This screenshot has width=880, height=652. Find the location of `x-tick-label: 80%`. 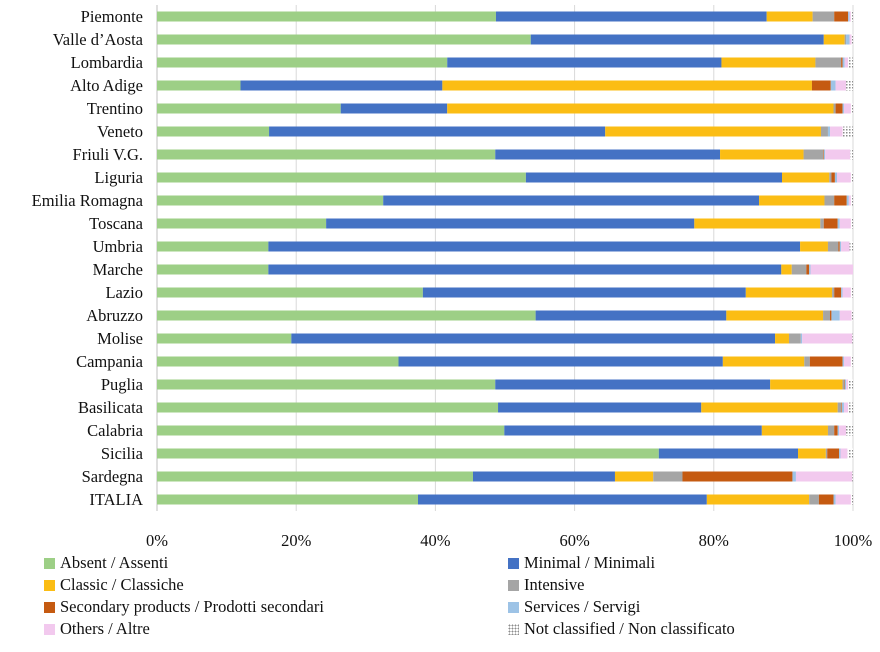

x-tick-label: 80% is located at coordinates (714, 540).